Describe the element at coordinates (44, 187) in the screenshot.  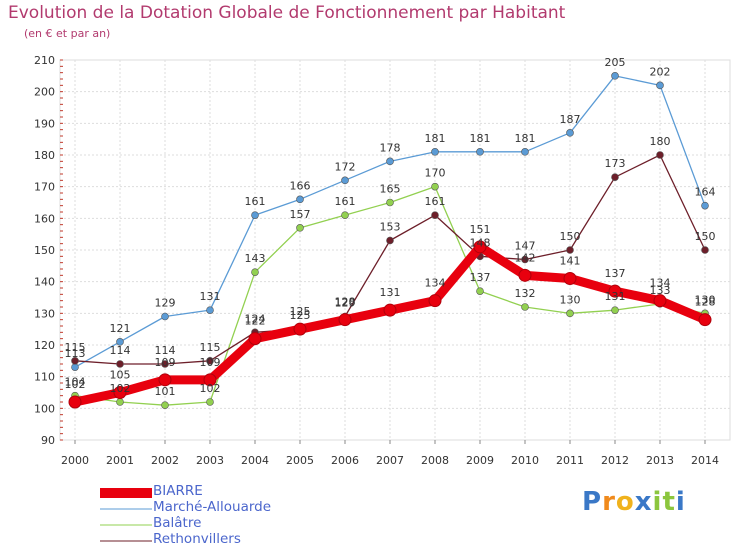
I see `y-tick-label: 170` at that location.